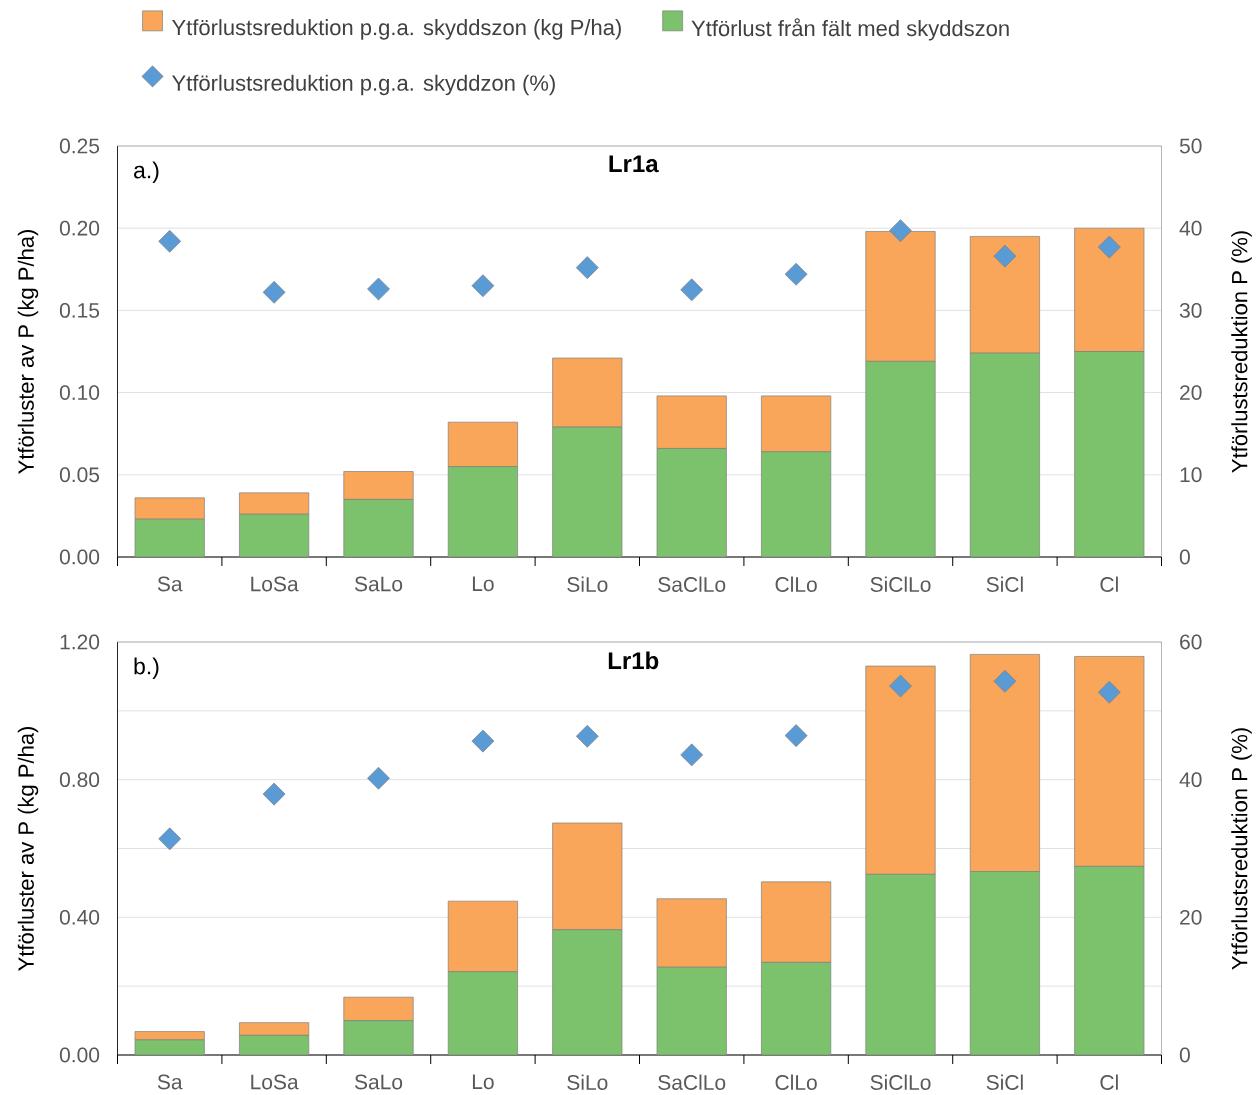  What do you see at coordinates (850, 29) in the screenshot?
I see `legend-label: Ytförlust från fält med skyddszon` at bounding box center [850, 29].